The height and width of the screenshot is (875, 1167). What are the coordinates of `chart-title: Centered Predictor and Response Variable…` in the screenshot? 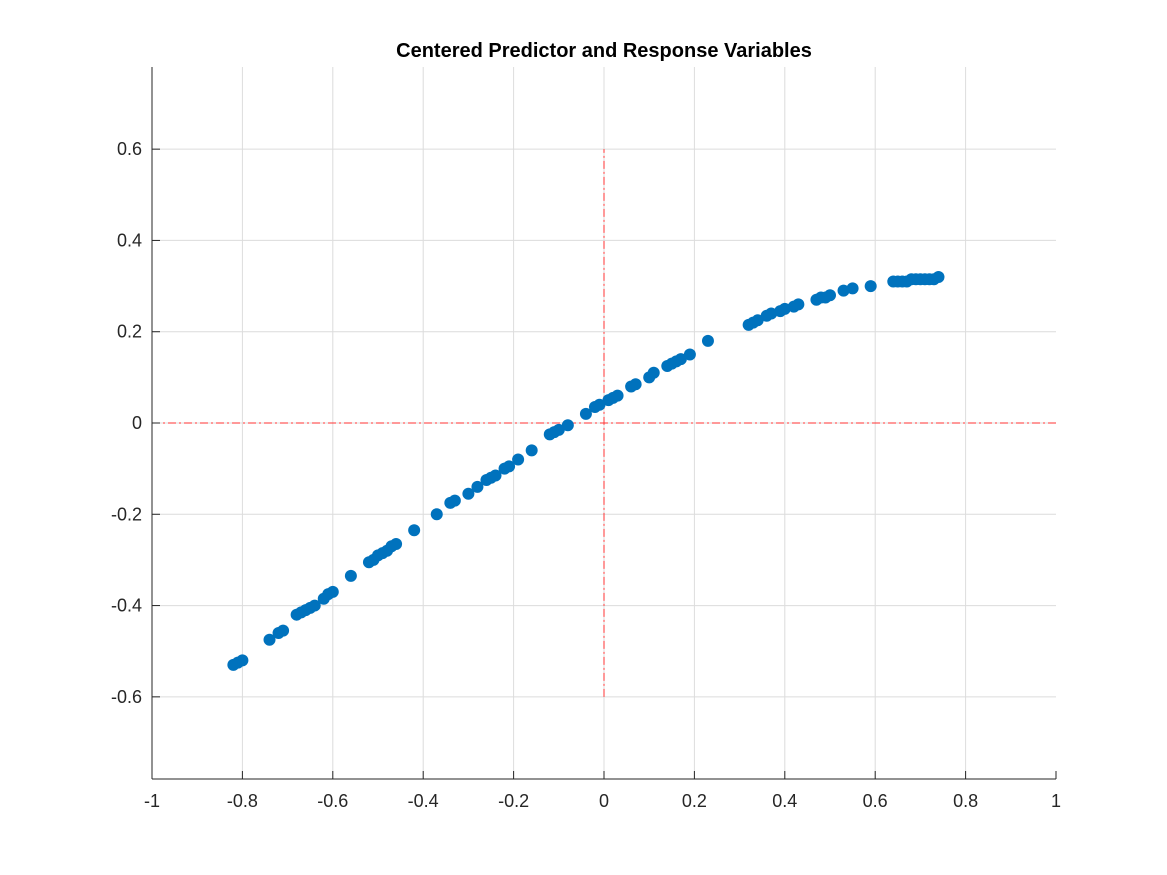 It's located at (604, 51).